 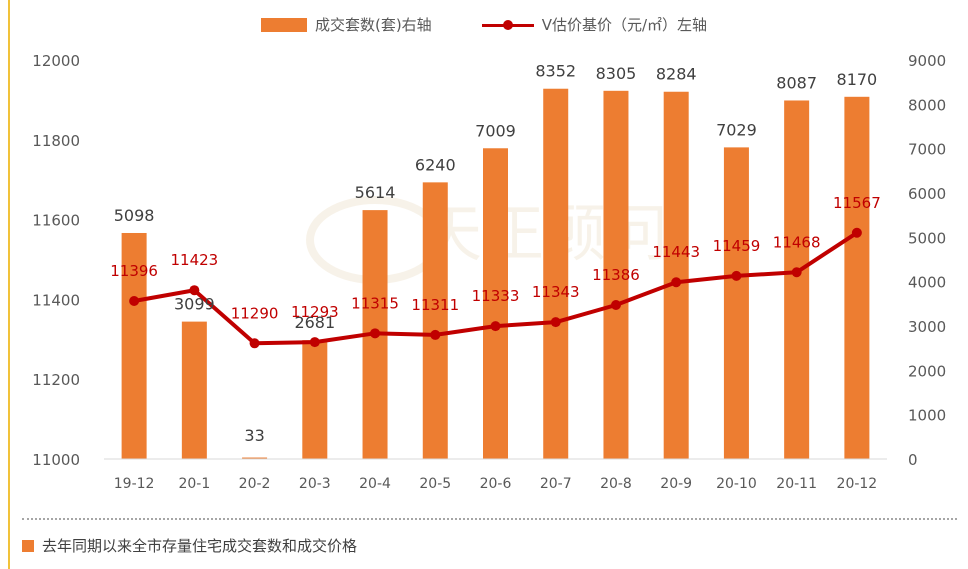 I want to click on legend-bar-swatch, so click(x=283, y=24).